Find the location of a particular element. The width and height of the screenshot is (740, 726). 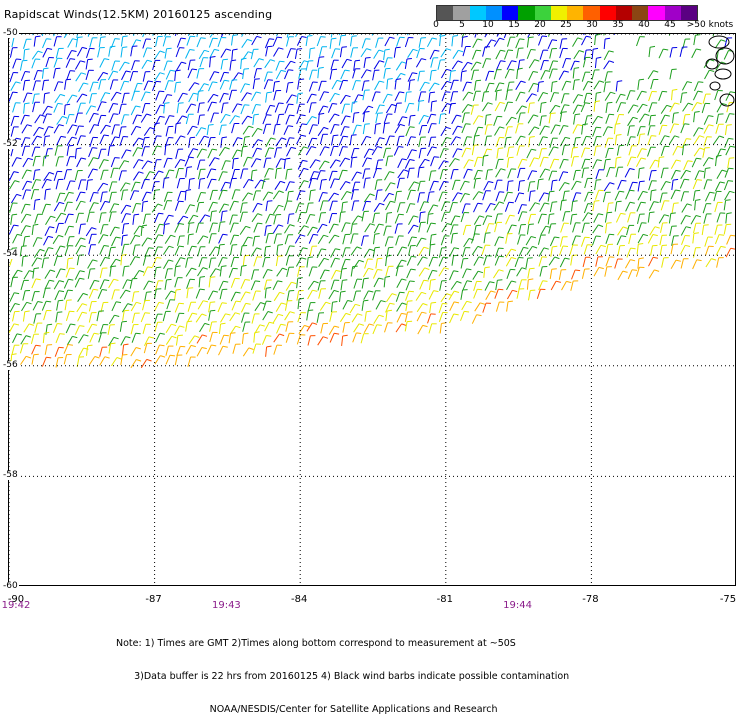

legend-label: 10 is located at coordinates (487, 25).